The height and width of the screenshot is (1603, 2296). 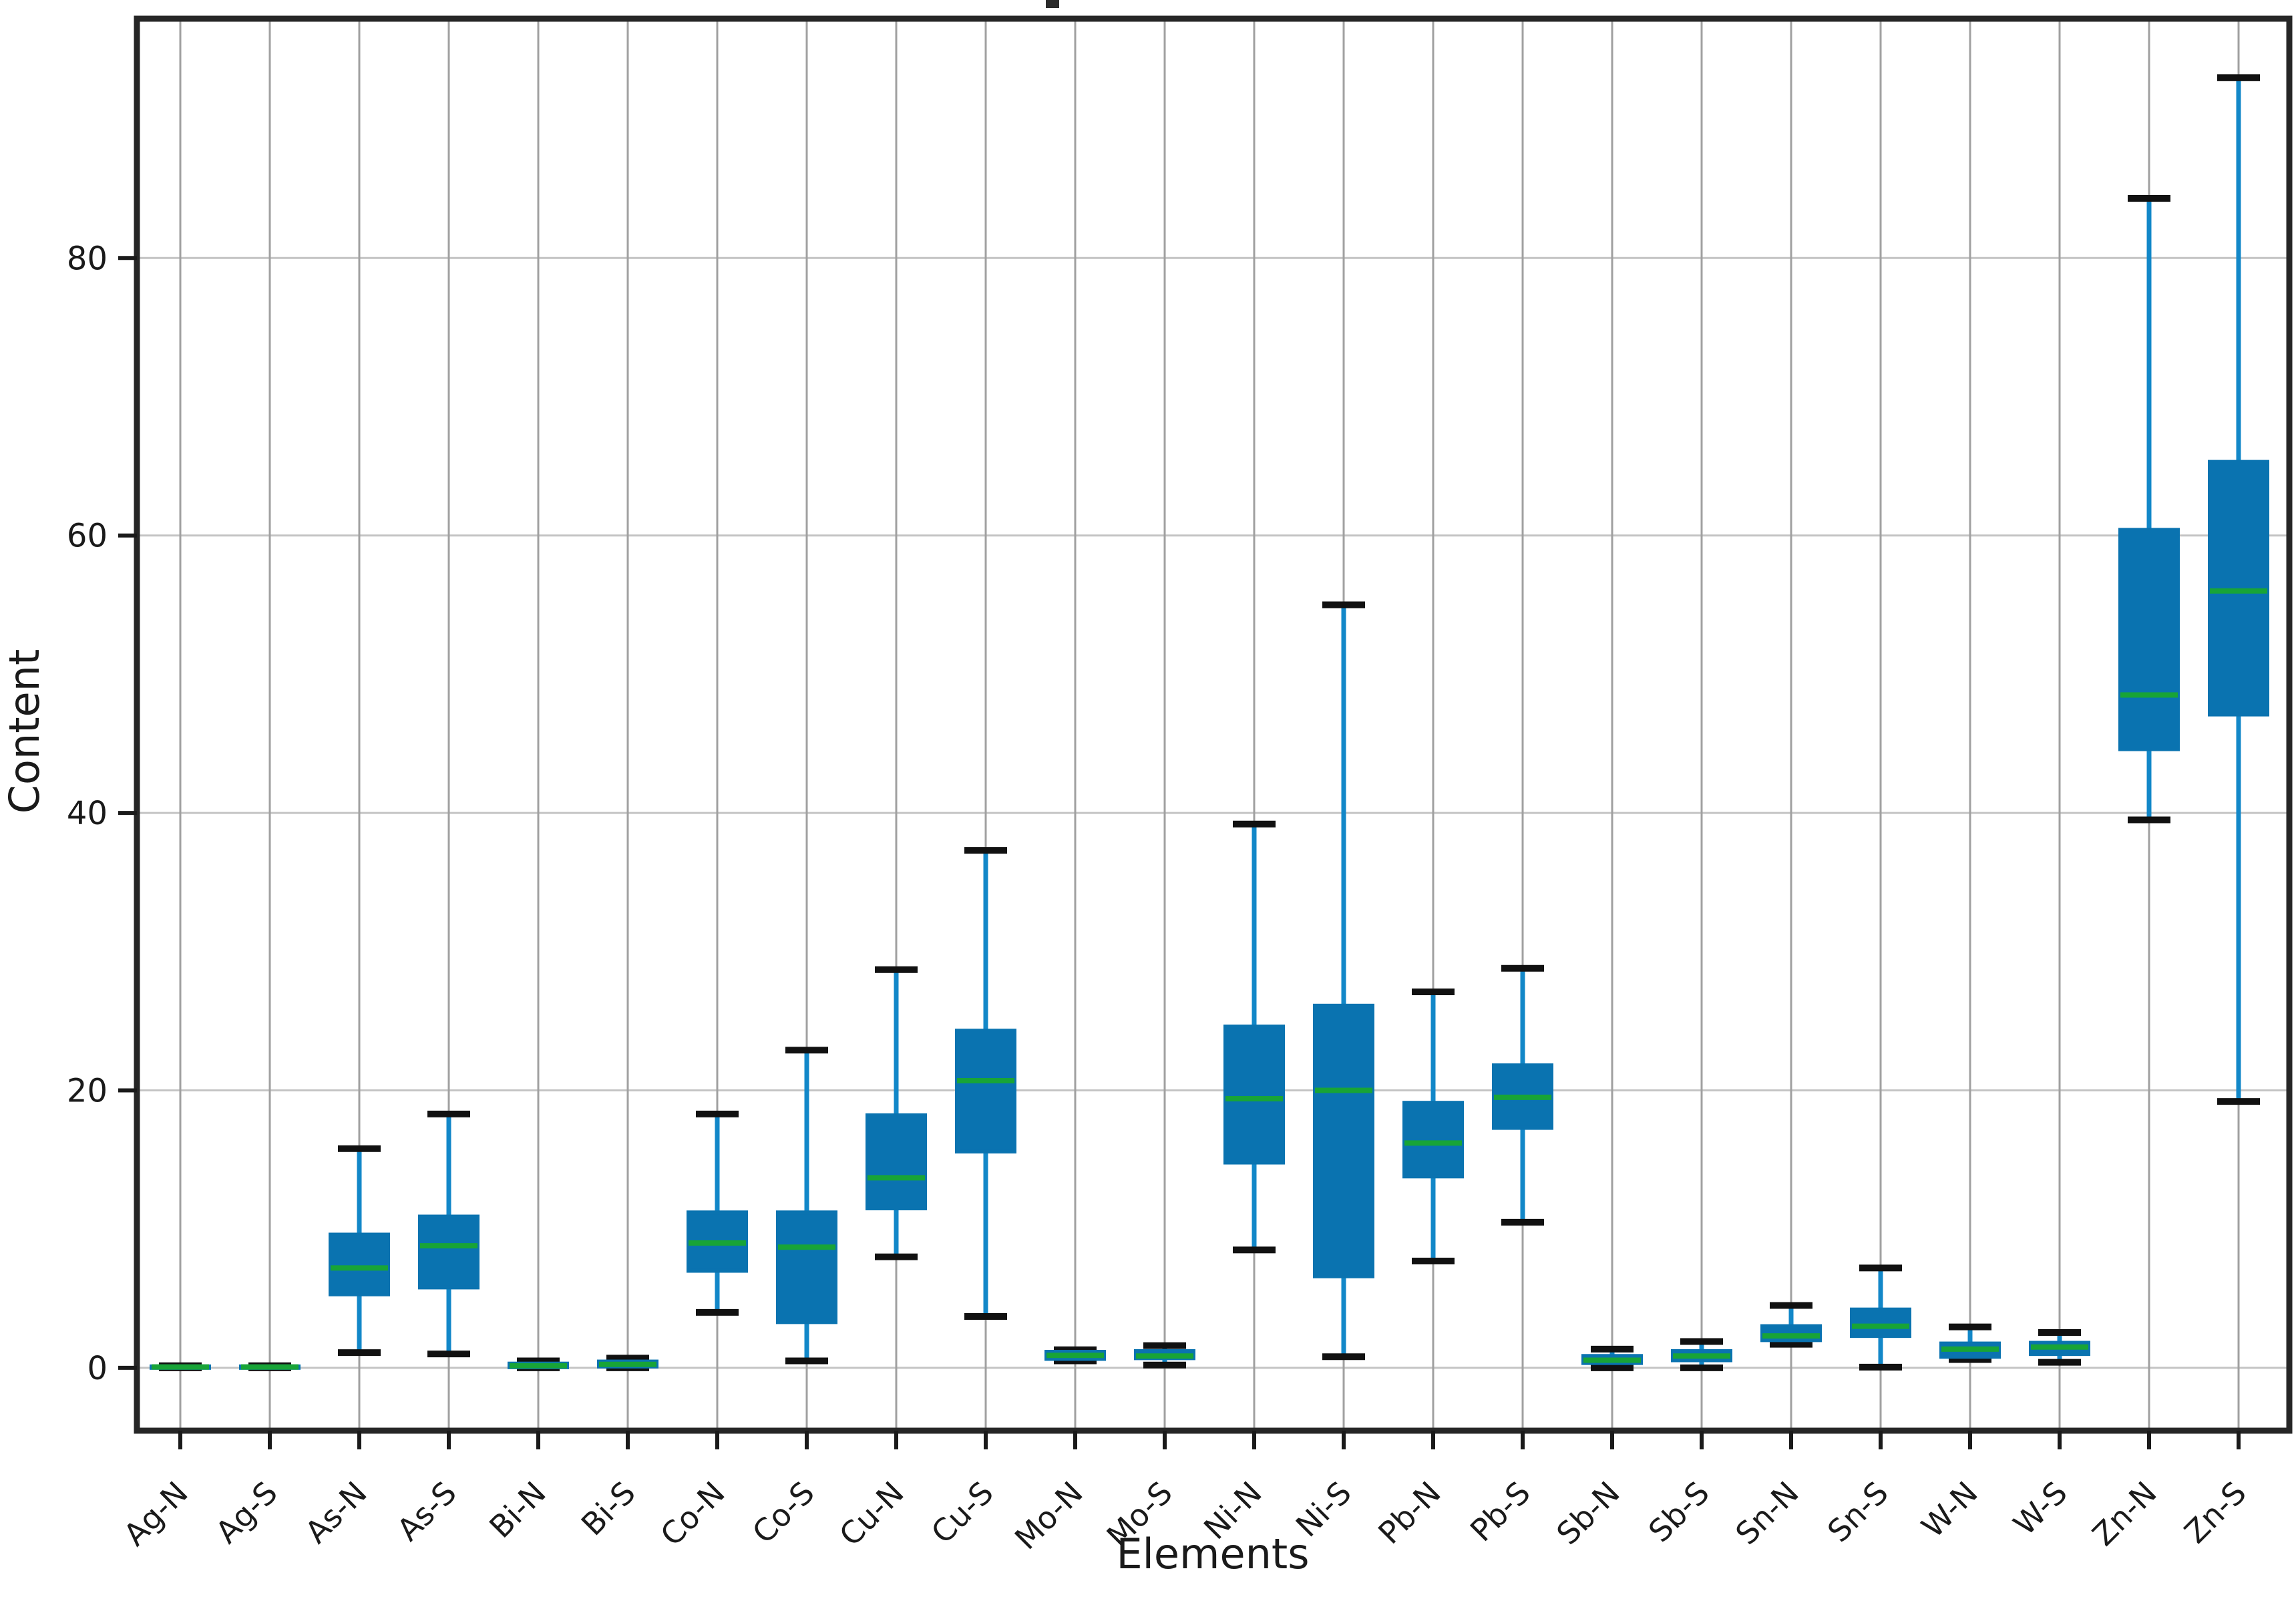 What do you see at coordinates (87, 536) in the screenshot?
I see `y-tick-label: 60` at bounding box center [87, 536].